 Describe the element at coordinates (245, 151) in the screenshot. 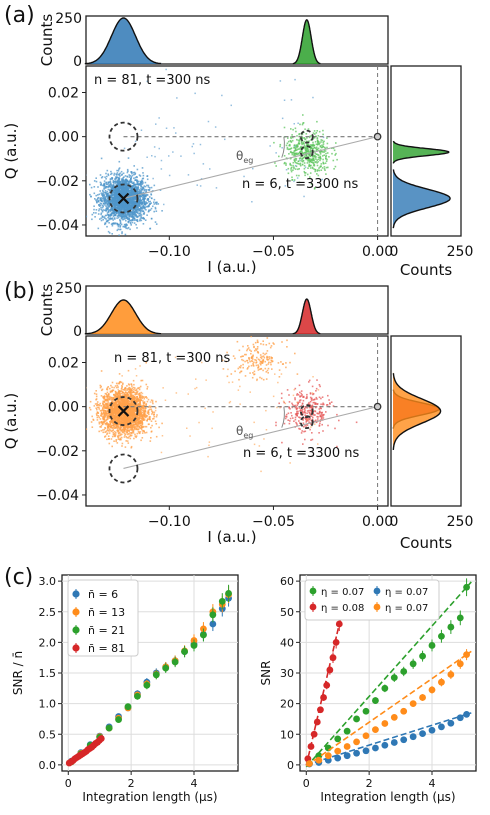

I see `scatter-overlay-a` at that location.